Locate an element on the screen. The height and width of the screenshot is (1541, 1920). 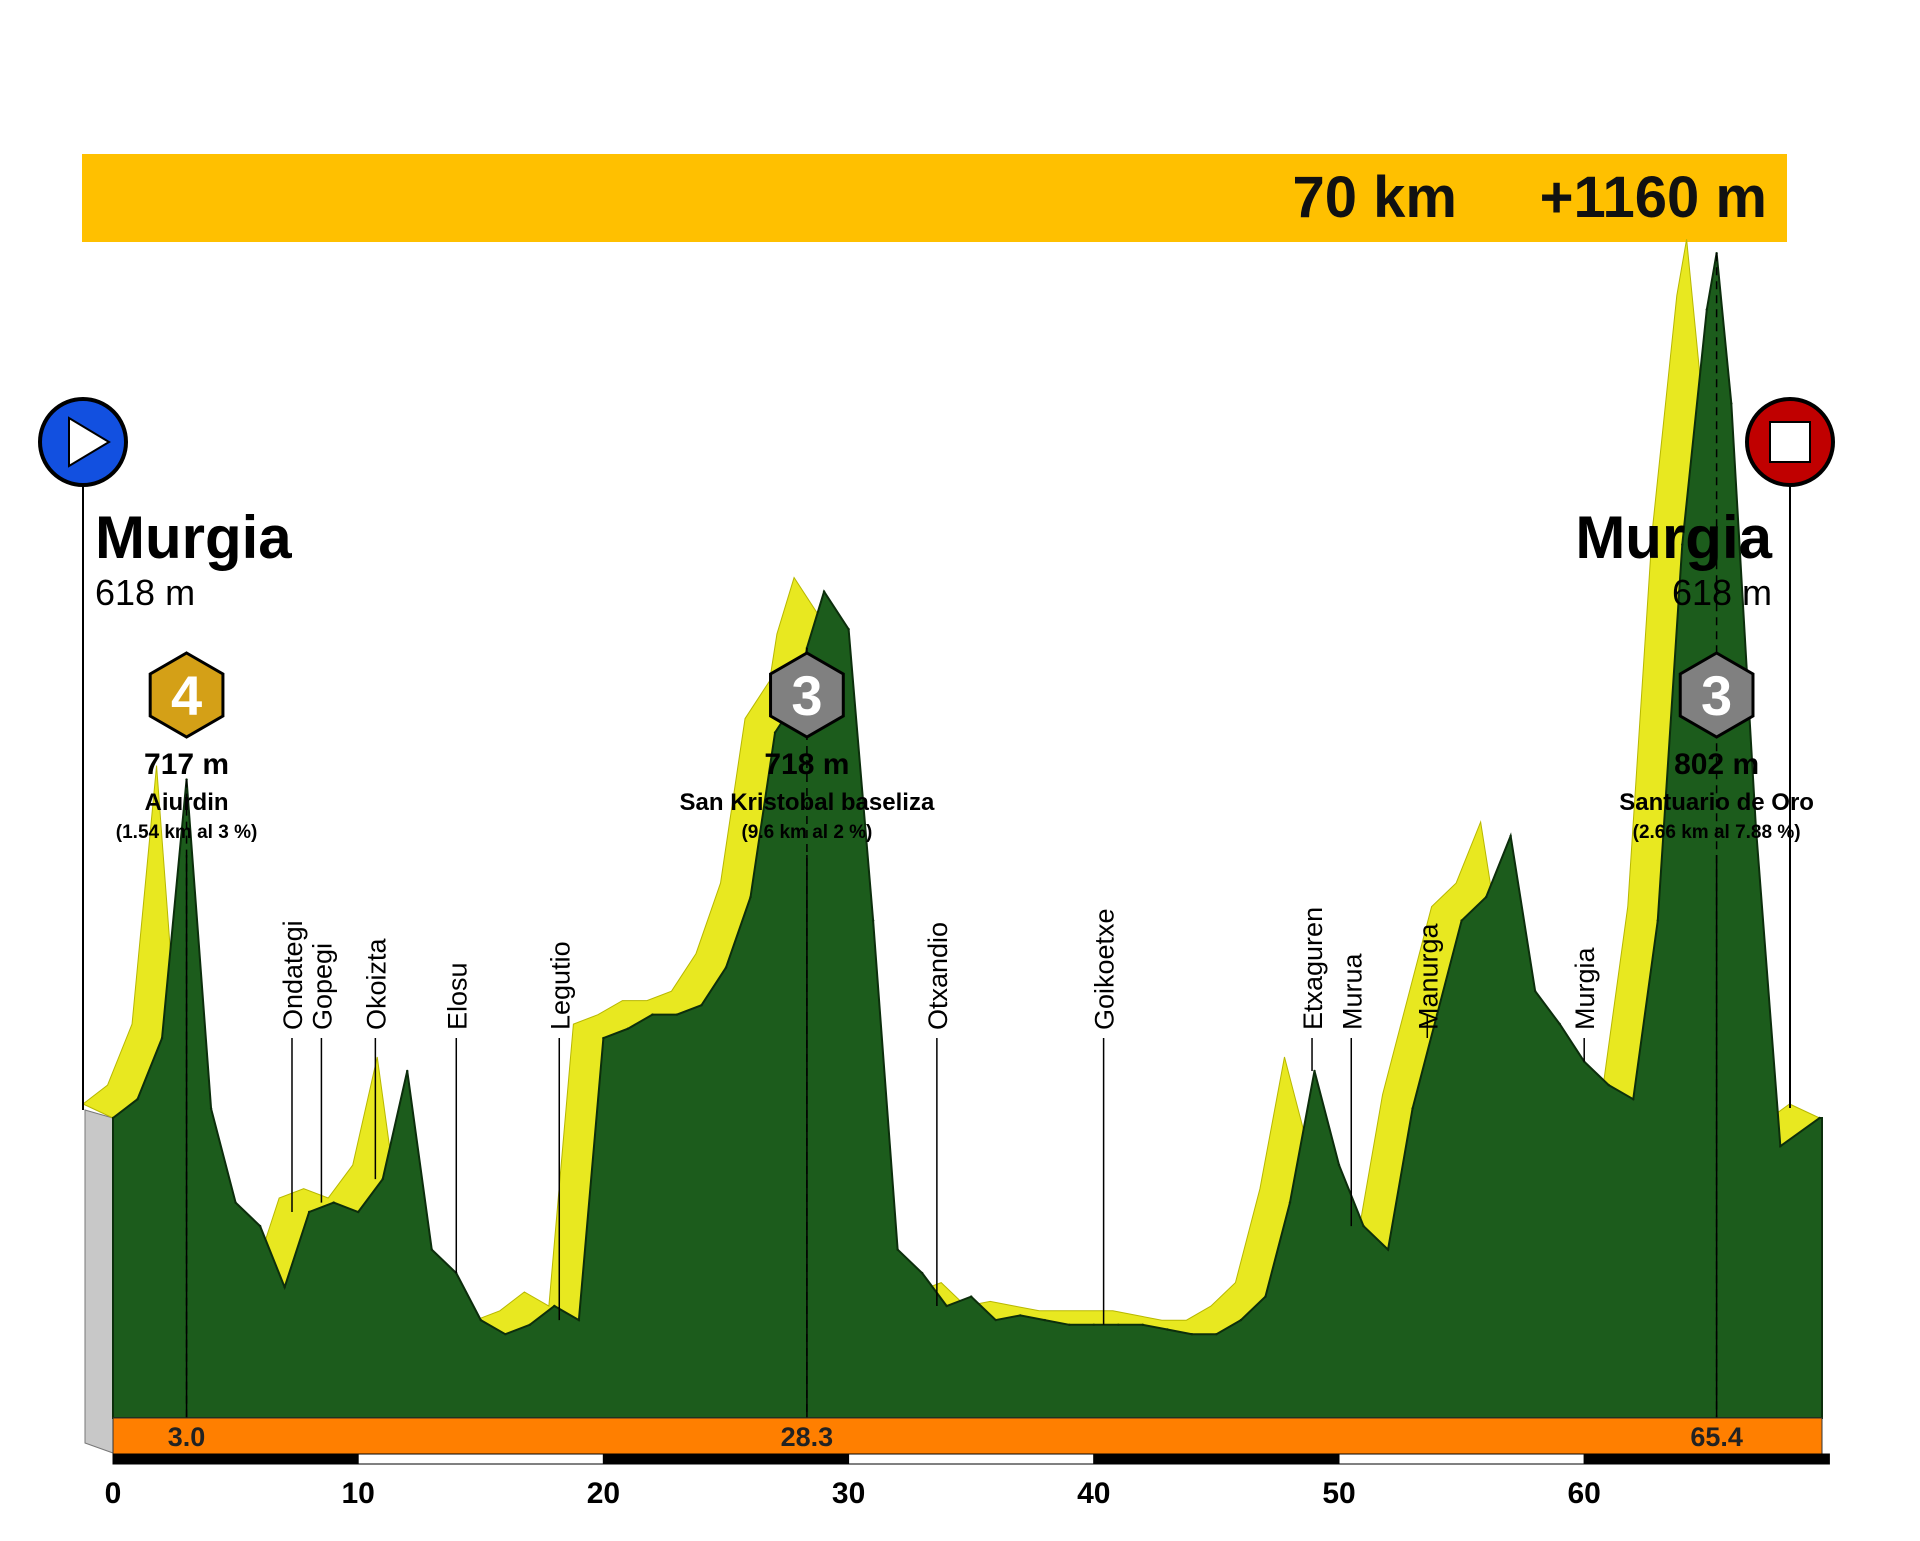
place-name: Etxaguren is located at coordinates (1313, 968).